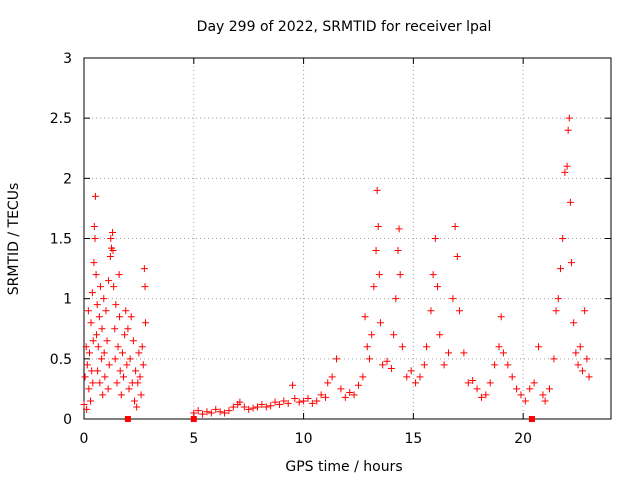  Describe the element at coordinates (61, 119) in the screenshot. I see `y-tick-label: 2.5` at that location.